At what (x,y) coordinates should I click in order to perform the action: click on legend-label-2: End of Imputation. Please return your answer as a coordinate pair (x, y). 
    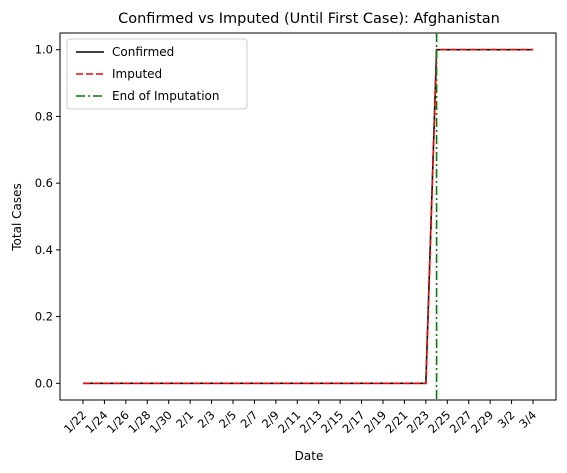
    Looking at the image, I should click on (166, 96).